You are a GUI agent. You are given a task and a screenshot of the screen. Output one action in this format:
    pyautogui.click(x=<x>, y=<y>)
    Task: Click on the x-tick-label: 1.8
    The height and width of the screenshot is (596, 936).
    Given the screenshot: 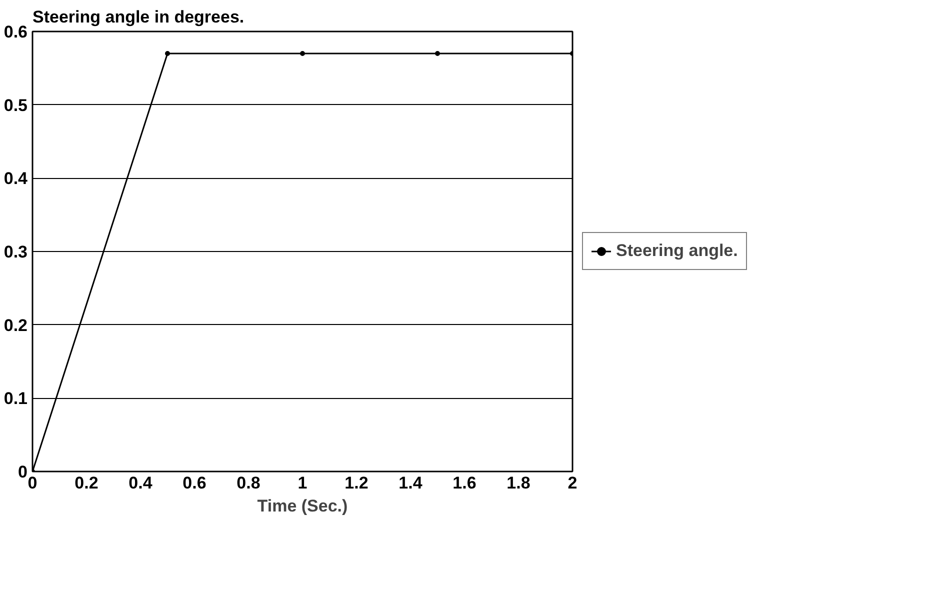 What is the action you would take?
    pyautogui.click(x=518, y=483)
    